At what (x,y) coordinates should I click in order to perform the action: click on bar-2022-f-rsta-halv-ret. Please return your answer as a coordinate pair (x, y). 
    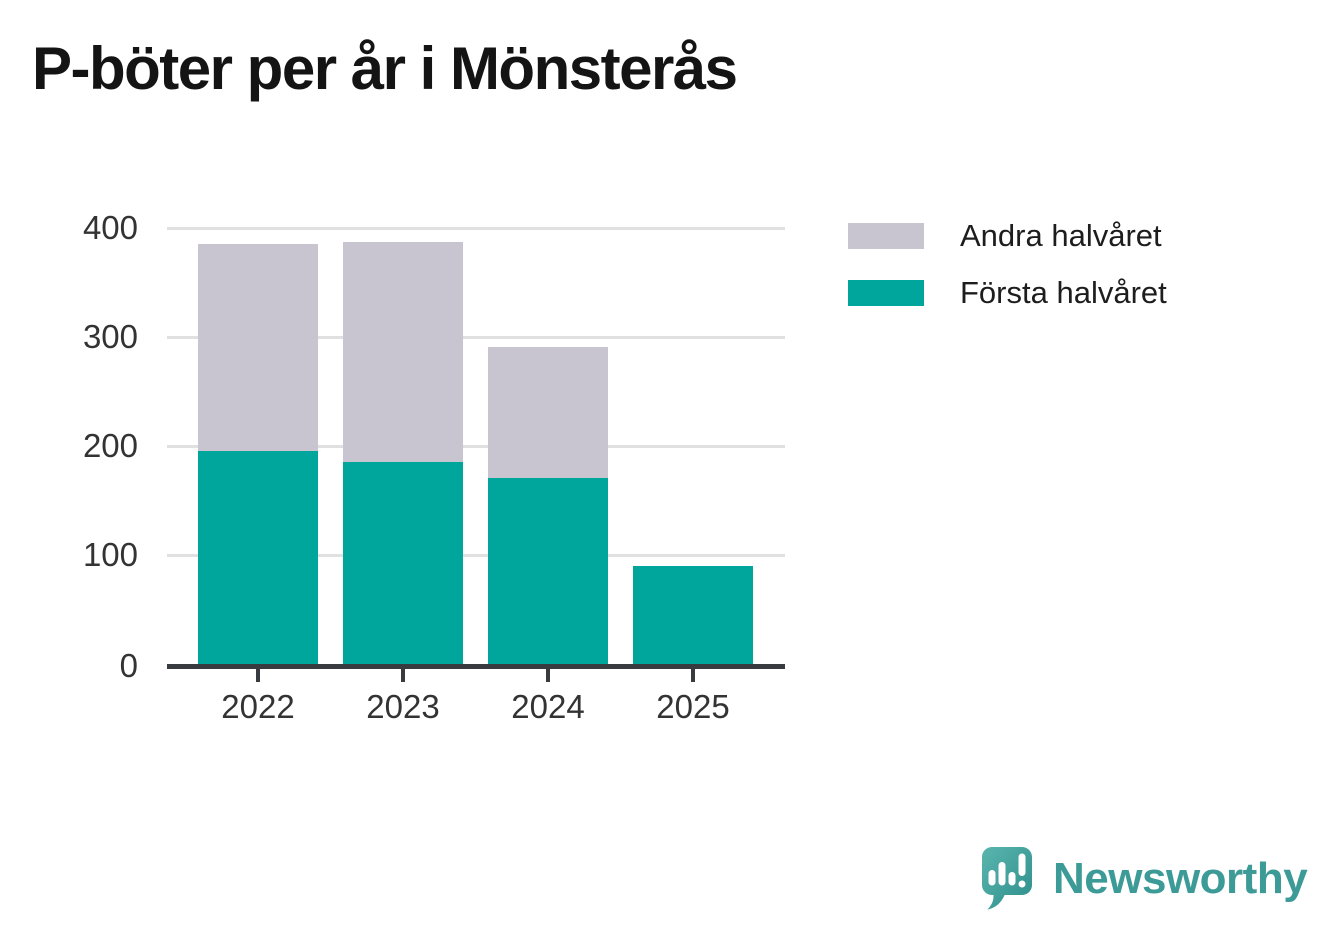
    Looking at the image, I should click on (258, 557).